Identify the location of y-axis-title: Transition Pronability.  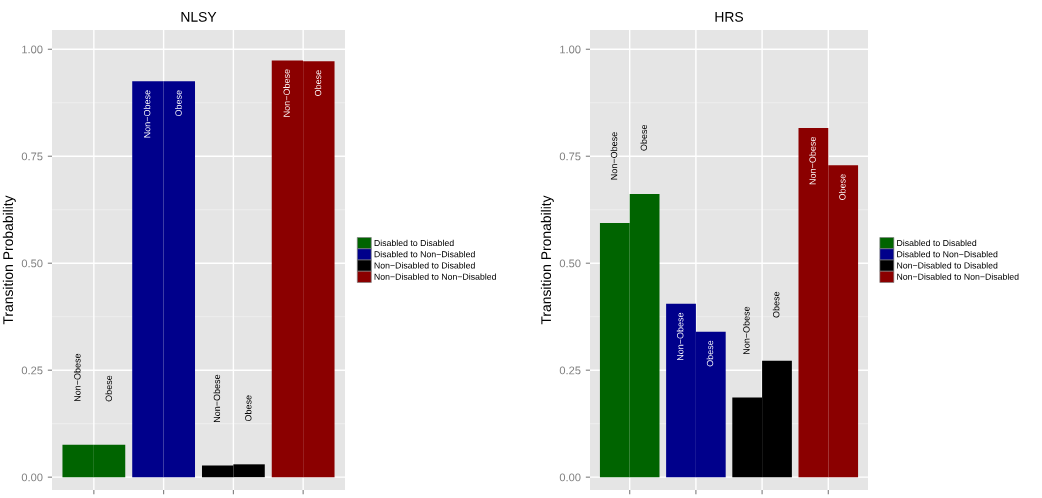
(547, 260).